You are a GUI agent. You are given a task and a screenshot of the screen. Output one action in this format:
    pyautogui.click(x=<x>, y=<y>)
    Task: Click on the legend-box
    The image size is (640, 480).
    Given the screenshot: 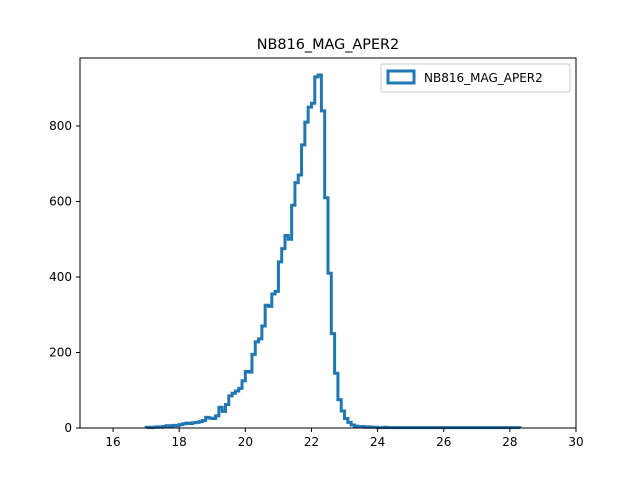 What is the action you would take?
    pyautogui.click(x=475, y=78)
    